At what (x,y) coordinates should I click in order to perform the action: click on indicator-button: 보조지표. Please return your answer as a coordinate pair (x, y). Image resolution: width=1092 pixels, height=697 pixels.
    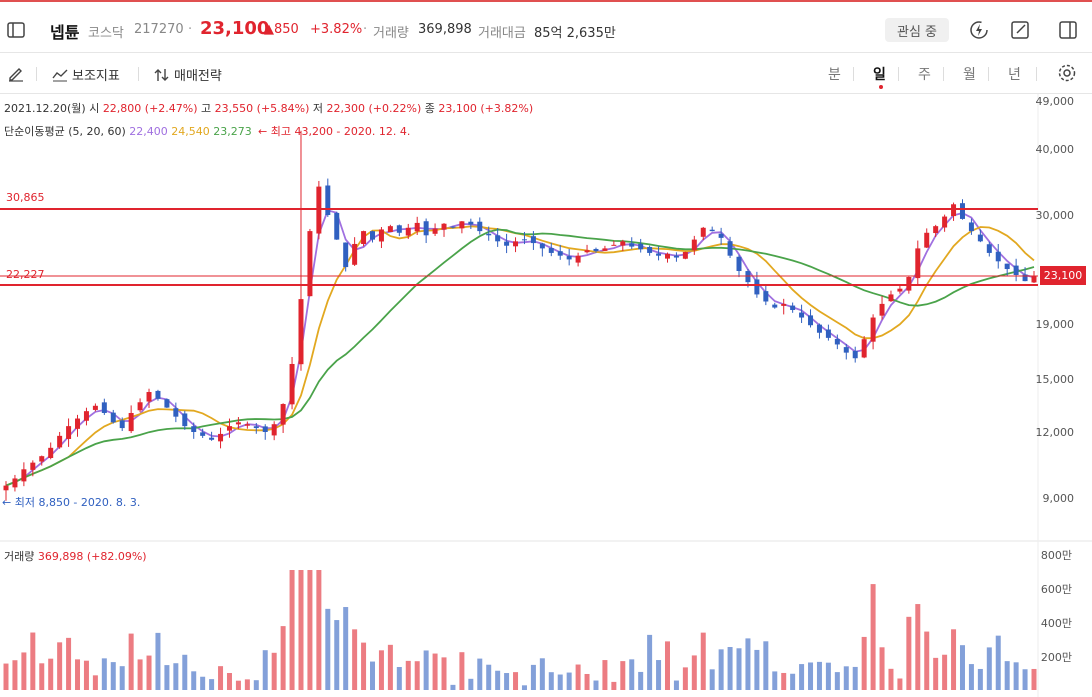
    Looking at the image, I should click on (86, 74).